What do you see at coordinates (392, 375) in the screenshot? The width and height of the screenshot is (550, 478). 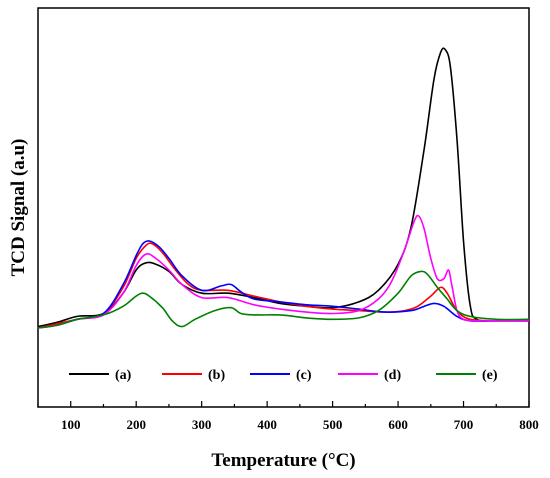 I see `legend-label-d: (d)` at bounding box center [392, 375].